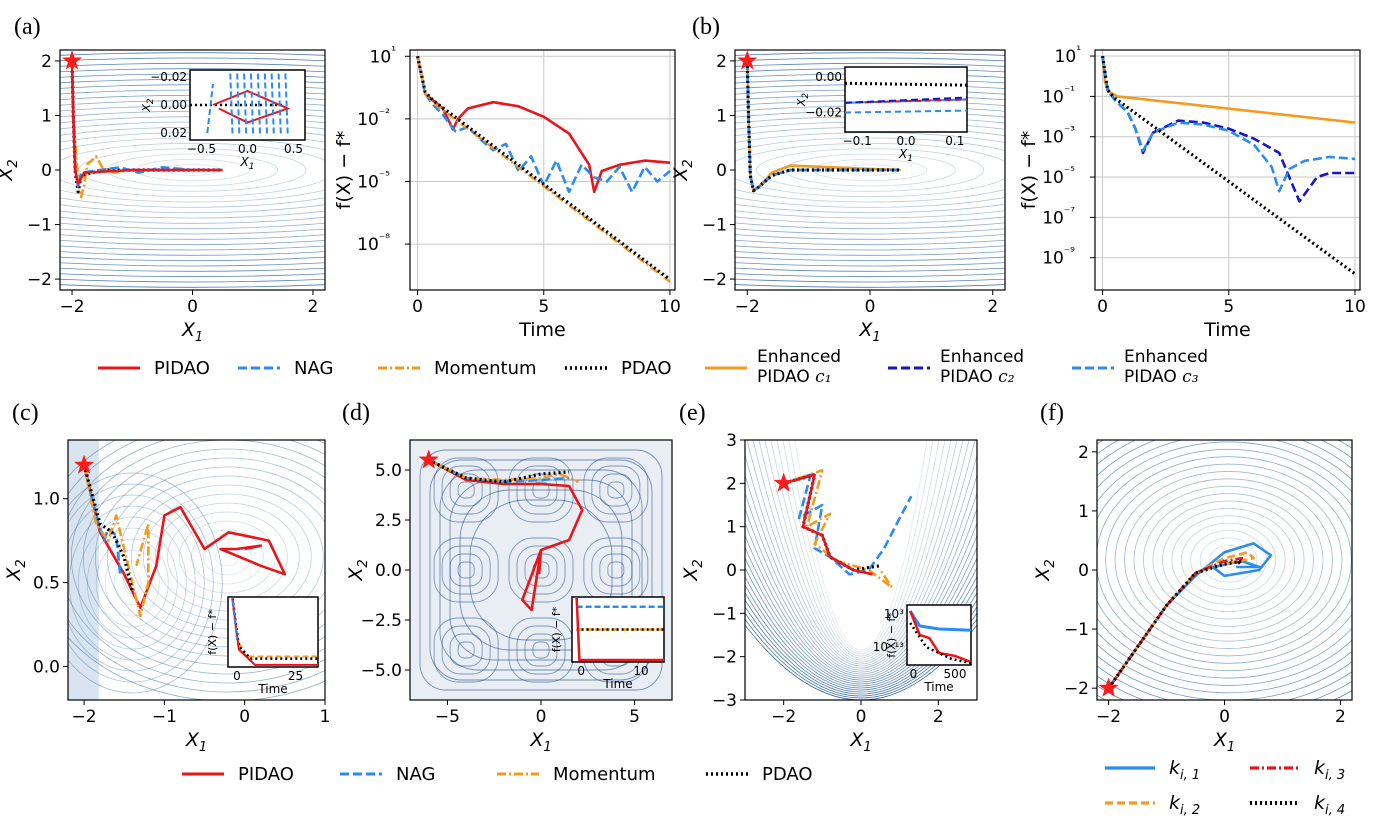 This screenshot has width=1377, height=826. I want to click on x-tick-label: −1, so click(164, 717).